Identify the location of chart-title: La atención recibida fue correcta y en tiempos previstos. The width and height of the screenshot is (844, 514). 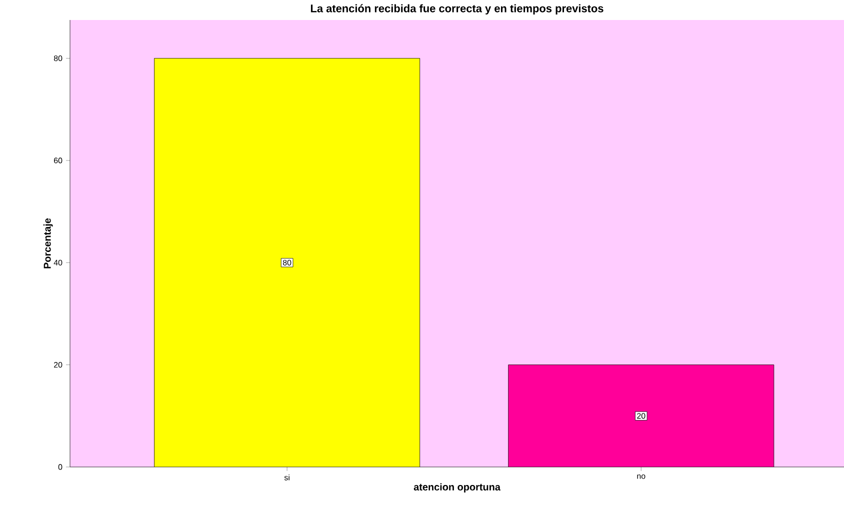
(457, 9).